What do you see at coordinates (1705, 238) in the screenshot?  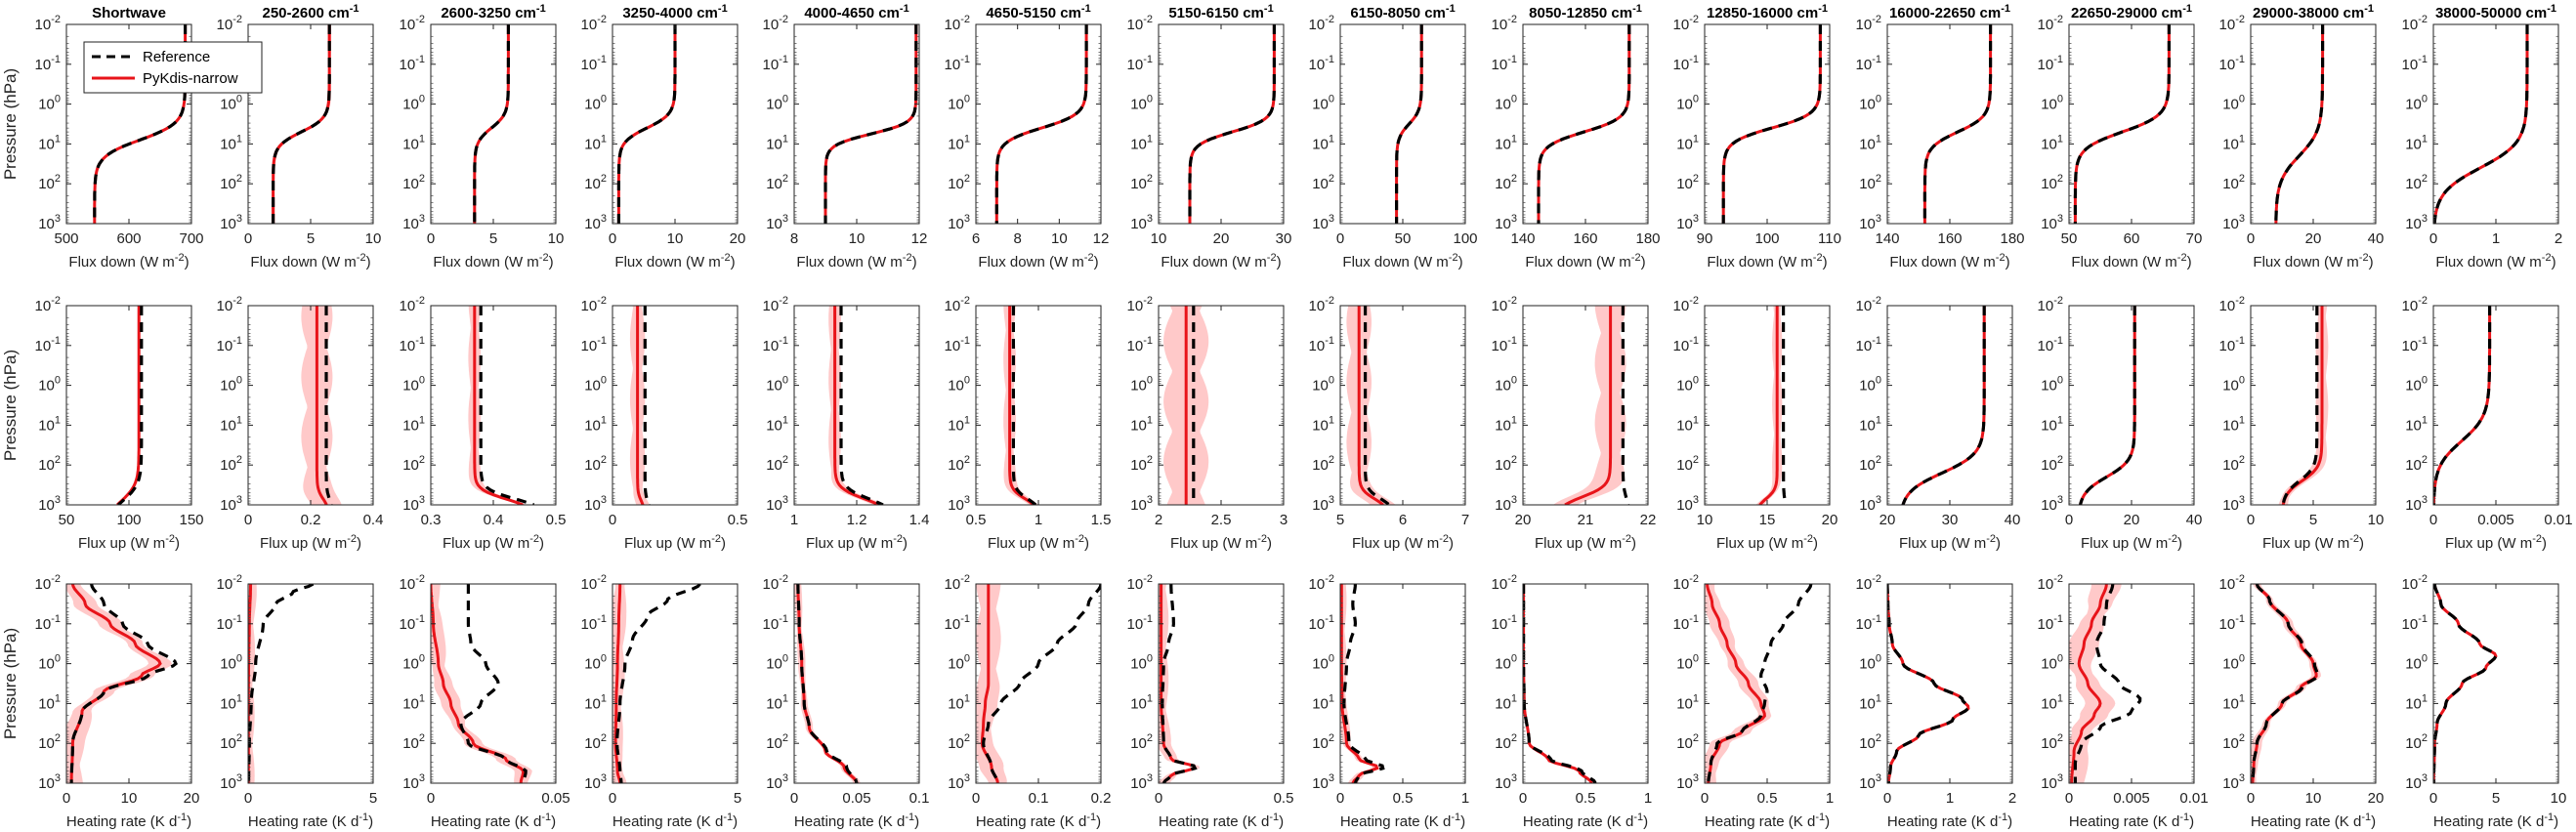 I see `x-tick-label: 90` at bounding box center [1705, 238].